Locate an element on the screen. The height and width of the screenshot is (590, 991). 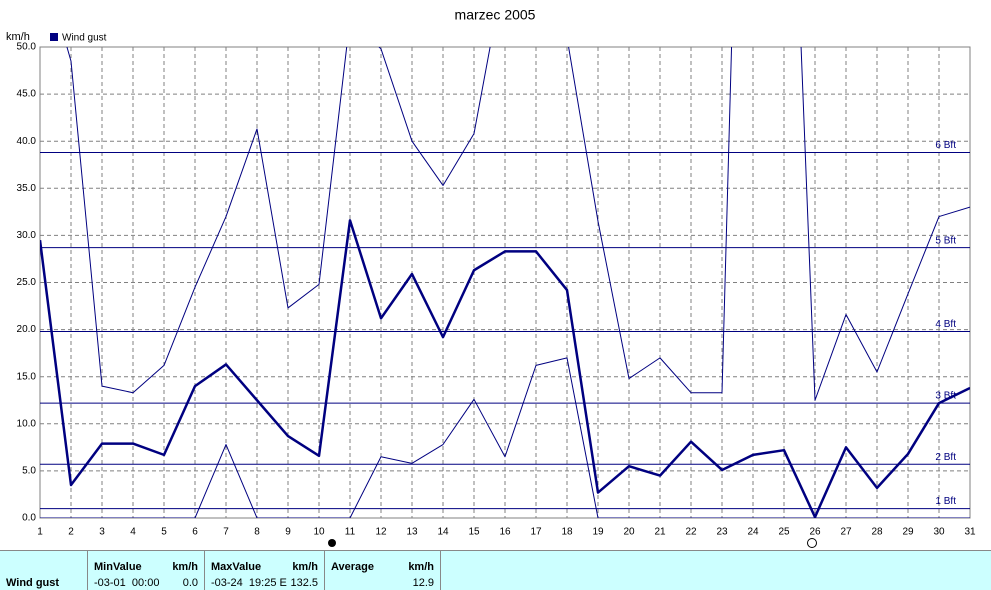
x-tick-label: 30 is located at coordinates (939, 532).